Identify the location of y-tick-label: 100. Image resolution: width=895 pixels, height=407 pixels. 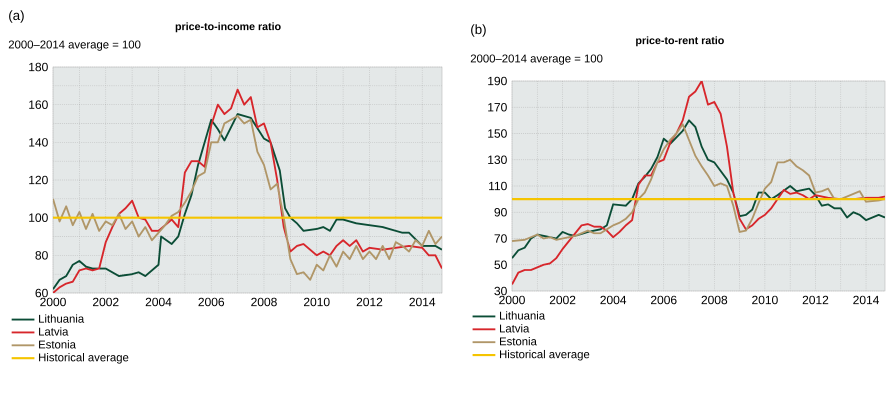
(38, 217).